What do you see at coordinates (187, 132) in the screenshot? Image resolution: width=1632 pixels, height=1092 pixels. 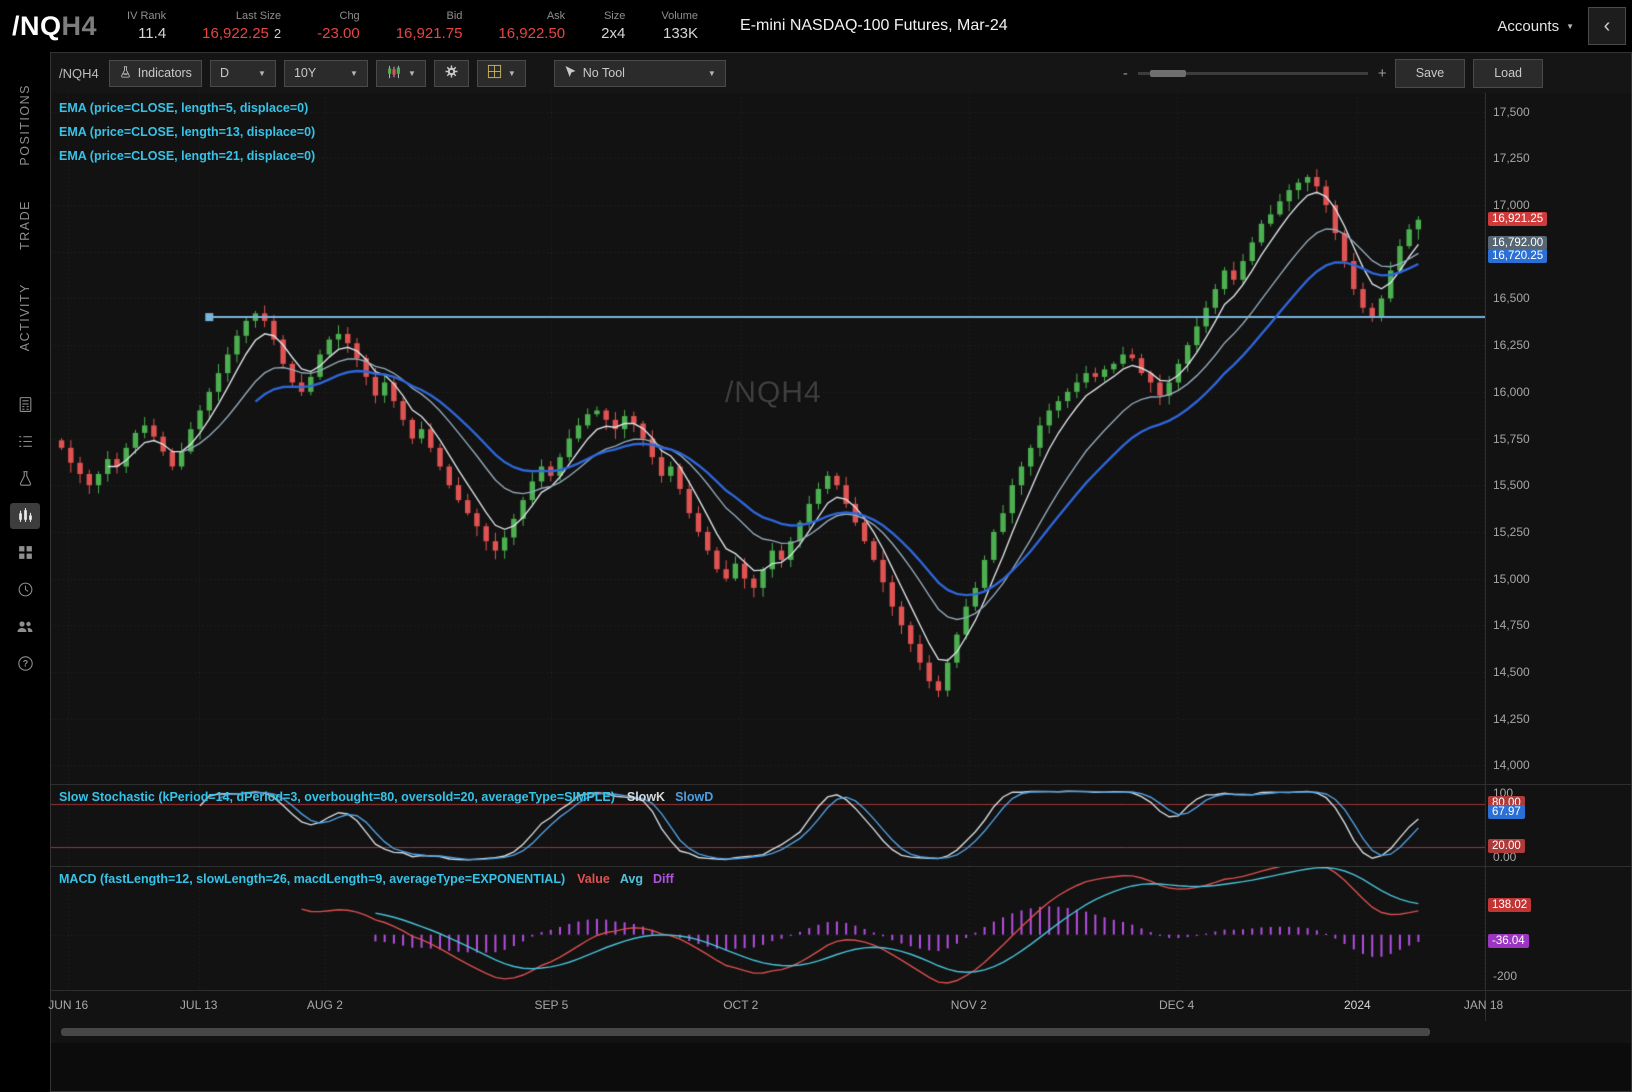 I see `ema13-study-label: EMA (price=CLOSE, length=13, displace=0)` at bounding box center [187, 132].